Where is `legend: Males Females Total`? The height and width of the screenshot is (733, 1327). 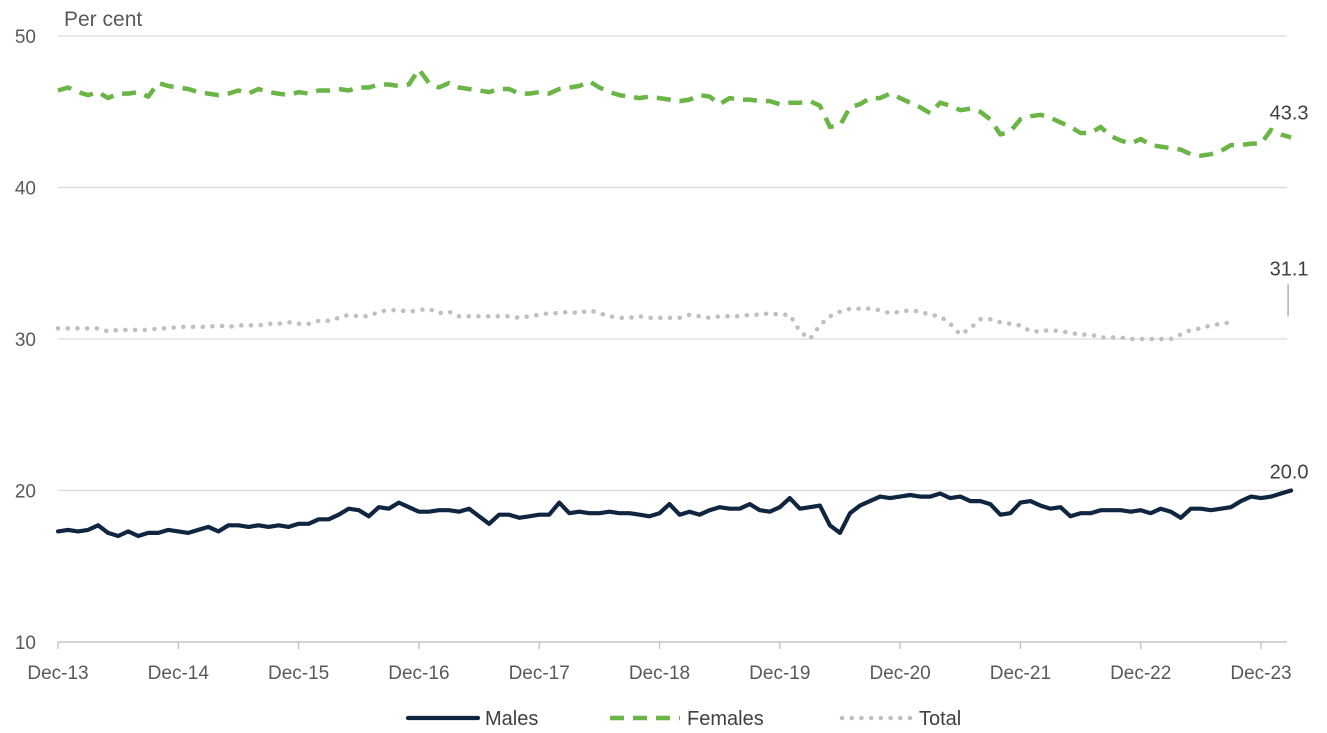 legend: Males Females Total is located at coordinates (683, 719).